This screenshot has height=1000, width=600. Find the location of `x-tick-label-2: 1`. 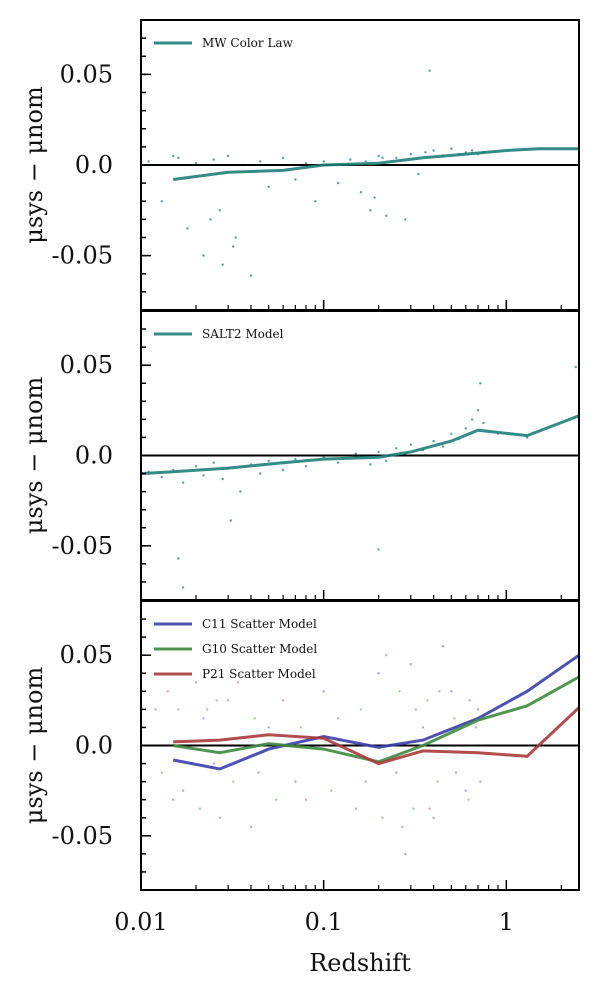

x-tick-label-2: 1 is located at coordinates (506, 922).